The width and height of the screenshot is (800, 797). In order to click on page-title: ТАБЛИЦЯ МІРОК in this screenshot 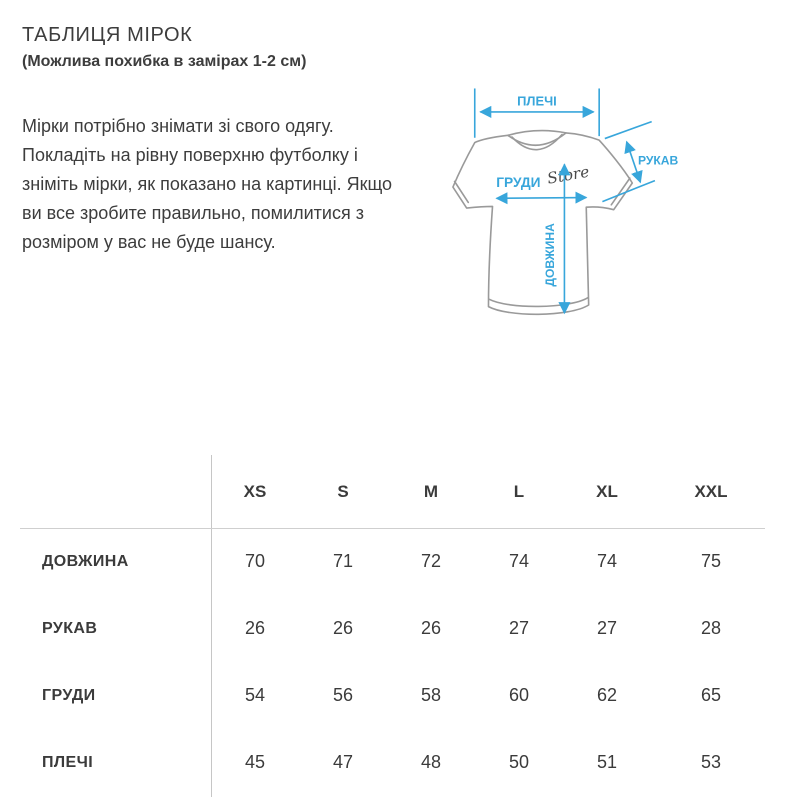, I will do `click(107, 35)`.